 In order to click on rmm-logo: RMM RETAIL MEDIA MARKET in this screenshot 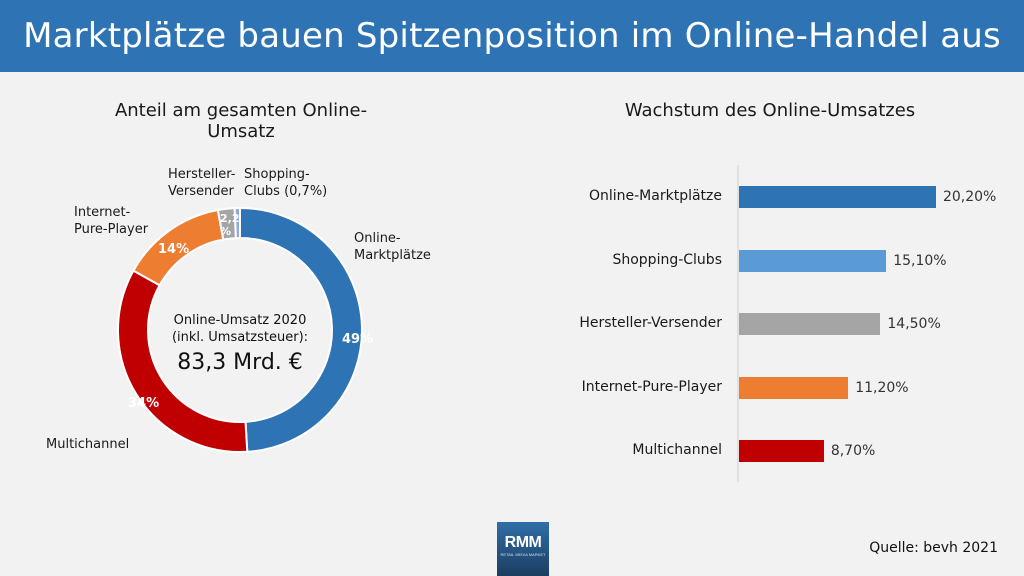, I will do `click(523, 549)`.